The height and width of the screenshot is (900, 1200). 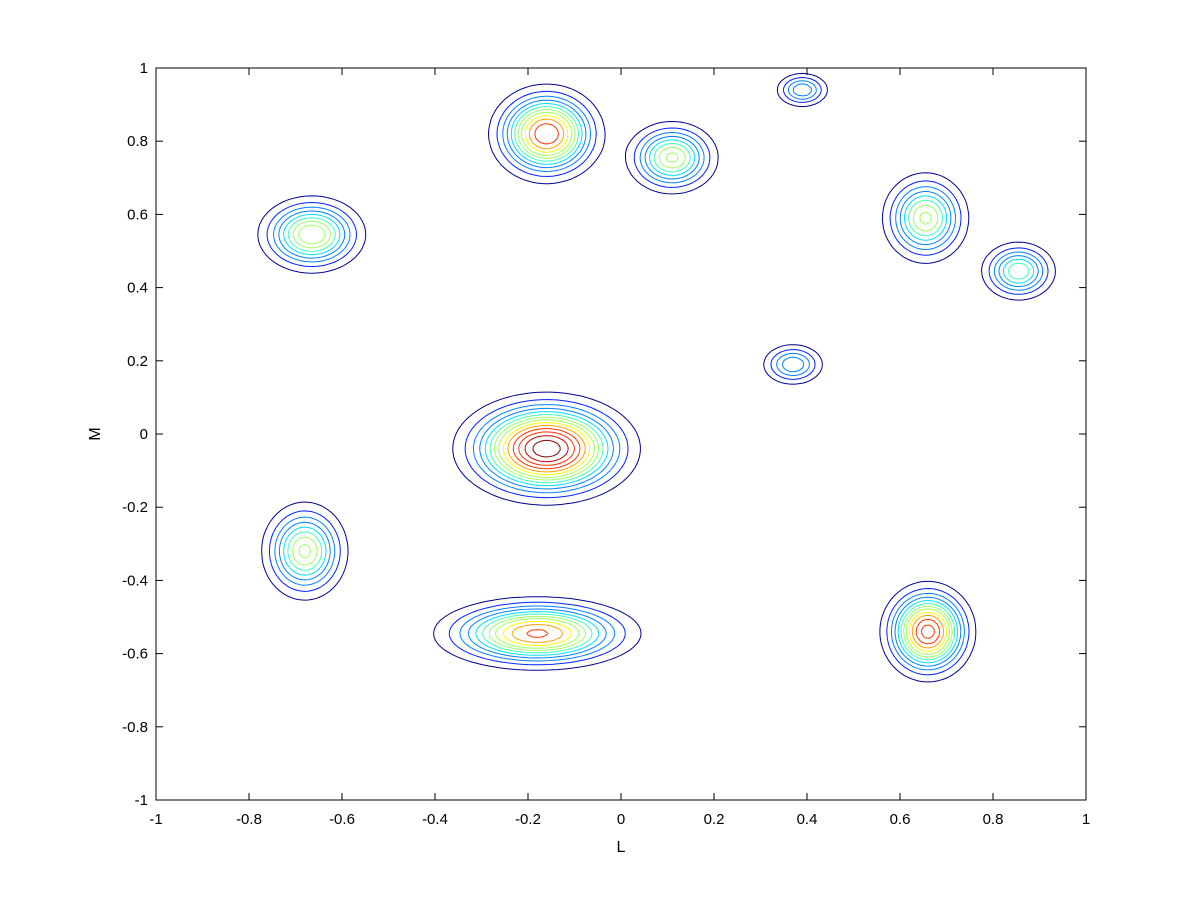 I want to click on y-tick-label: 0.8, so click(x=137, y=141).